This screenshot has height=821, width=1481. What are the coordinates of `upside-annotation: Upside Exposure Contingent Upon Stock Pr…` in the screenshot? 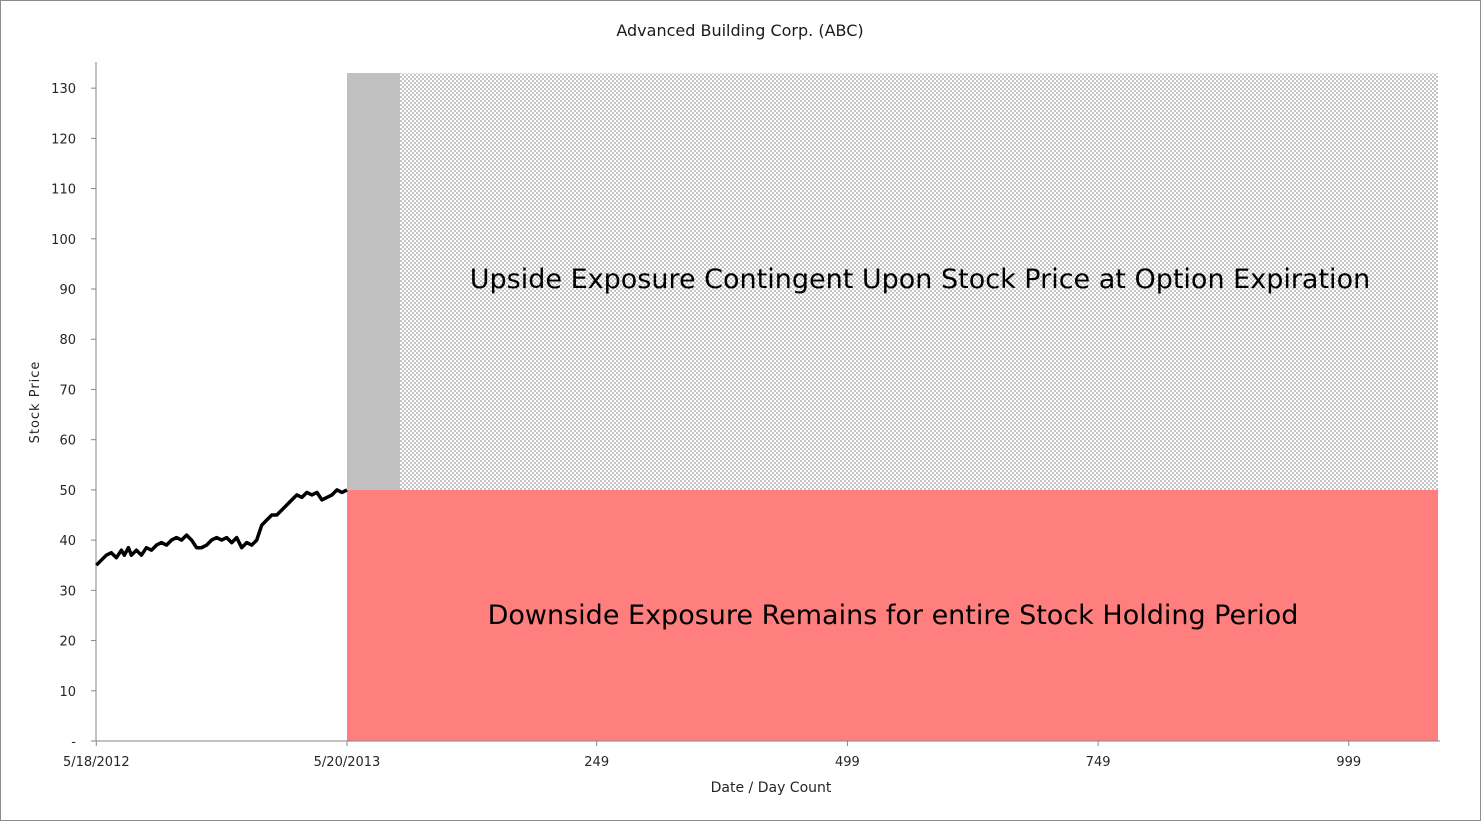 It's located at (920, 279).